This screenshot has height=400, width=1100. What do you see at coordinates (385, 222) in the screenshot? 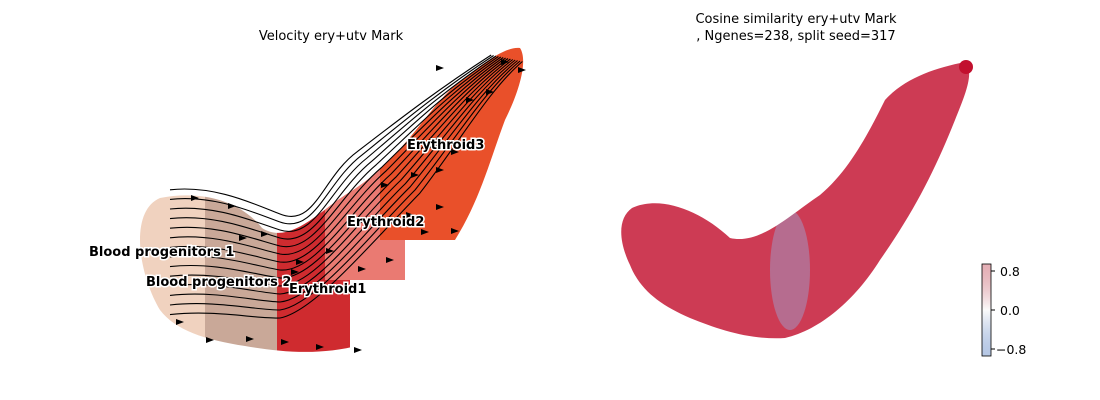
I see `cluster-label-erythroid2: Erythroid2` at bounding box center [385, 222].